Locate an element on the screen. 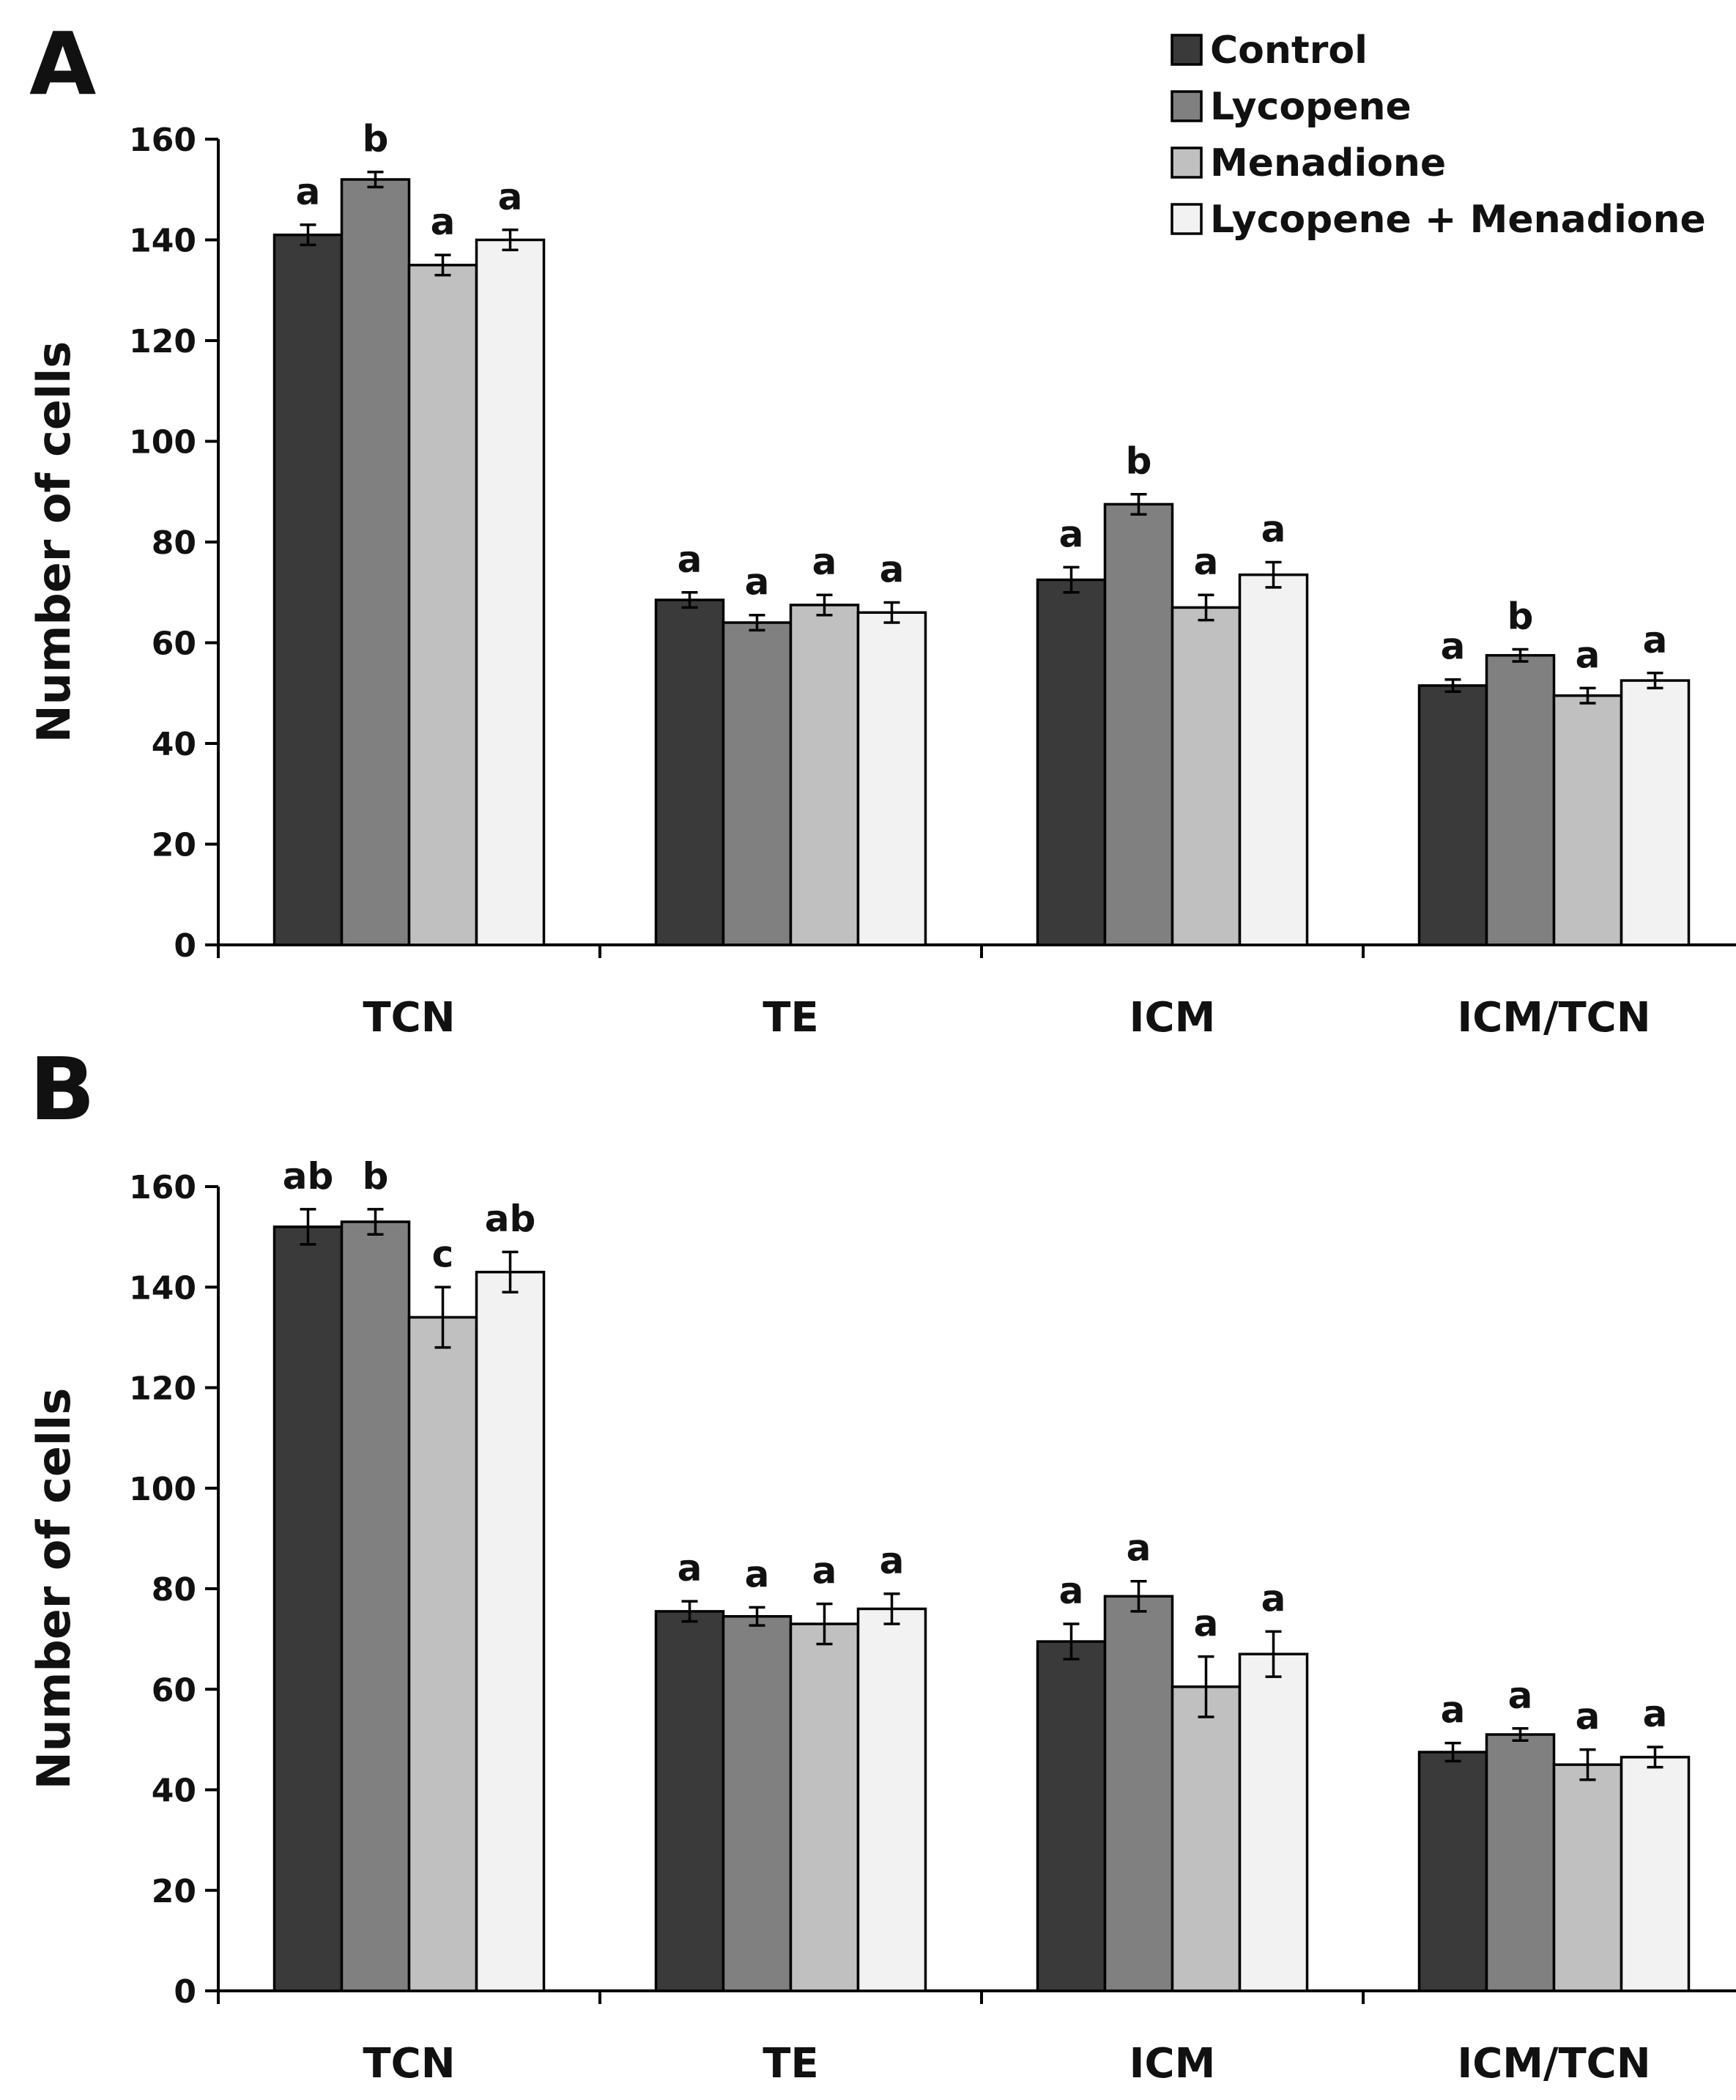  significance-letter-a-tcn-lycopene: b is located at coordinates (376, 139).